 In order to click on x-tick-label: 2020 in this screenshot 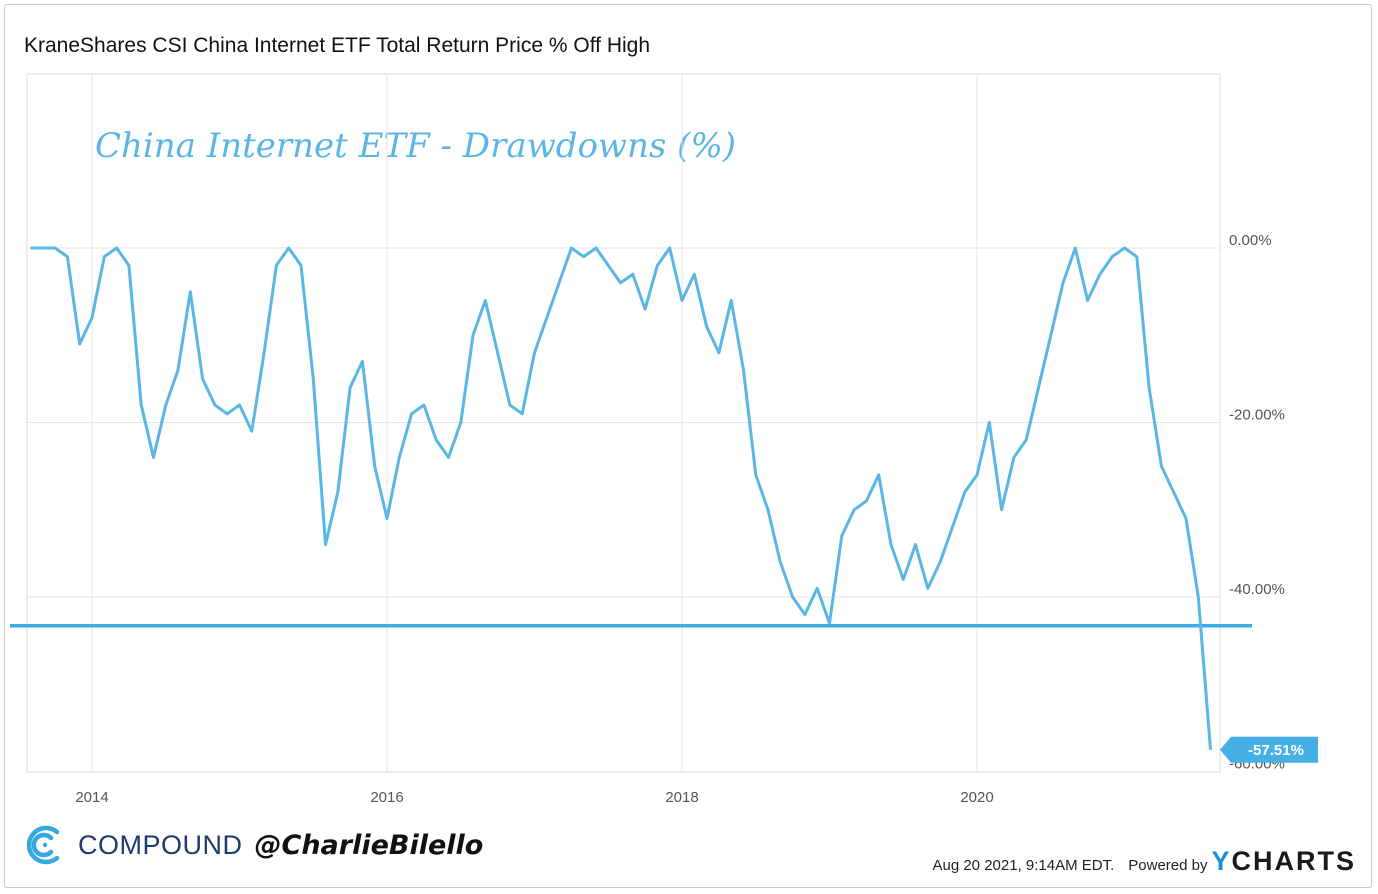, I will do `click(976, 797)`.